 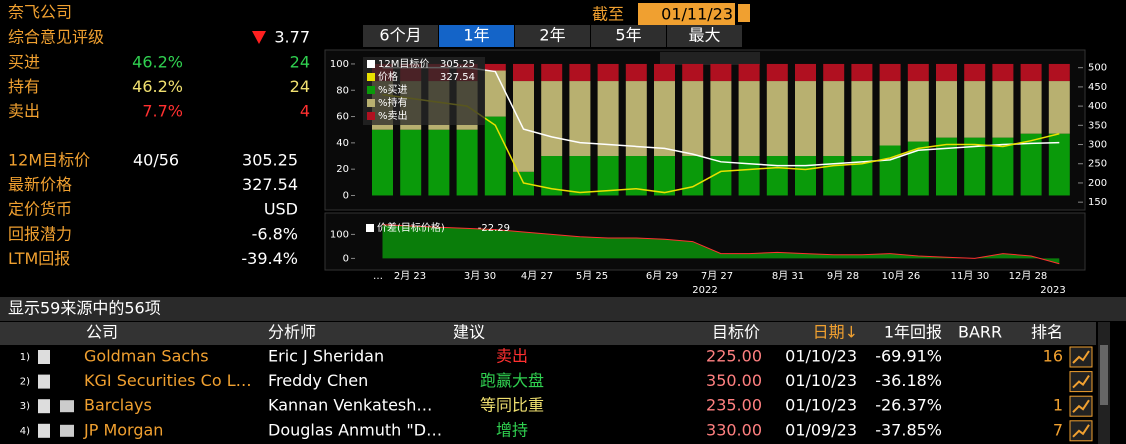 I want to click on row-index: 4), so click(x=25, y=431).